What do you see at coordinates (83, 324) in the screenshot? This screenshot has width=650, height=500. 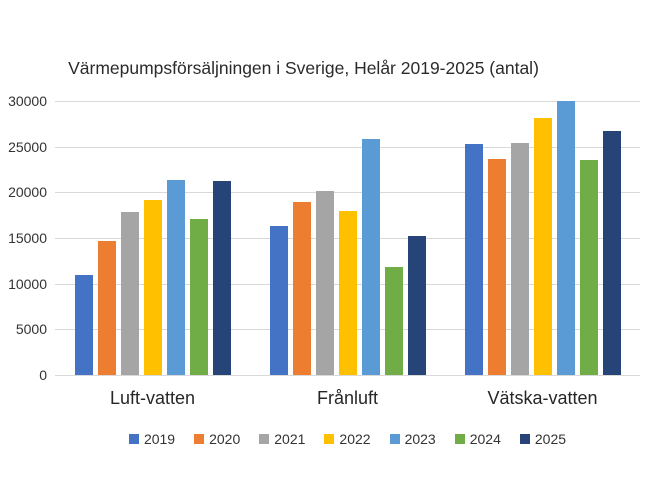 I see `bar-2019-Luft-vatten` at bounding box center [83, 324].